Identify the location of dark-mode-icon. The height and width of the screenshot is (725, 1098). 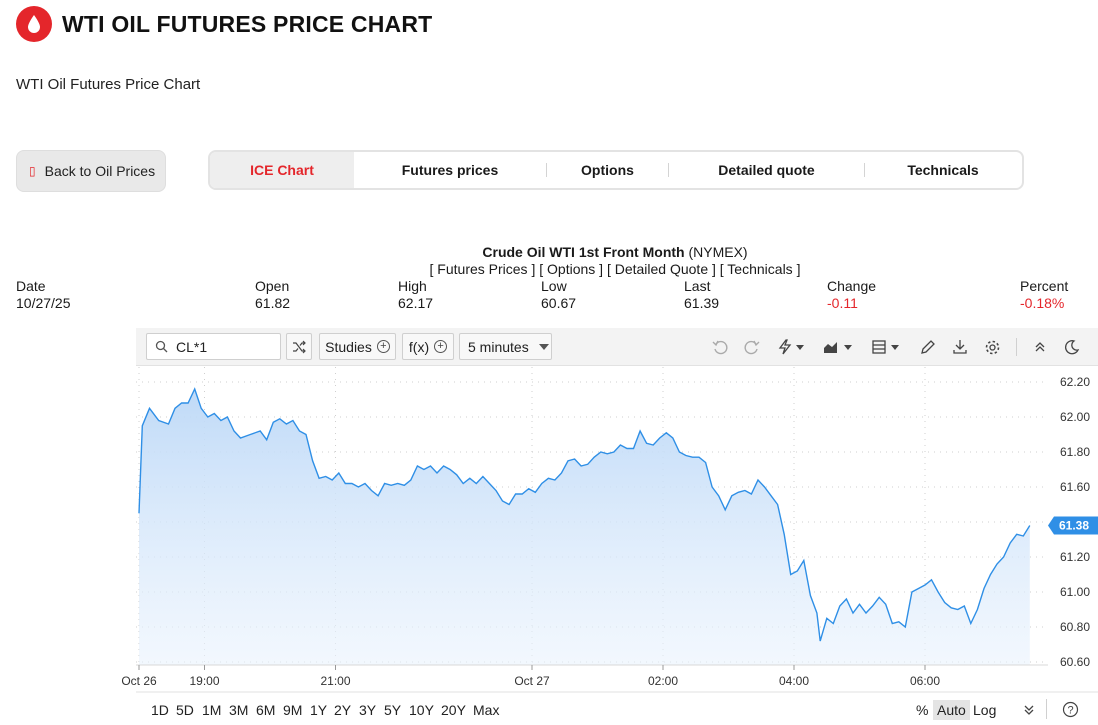
(1072, 347).